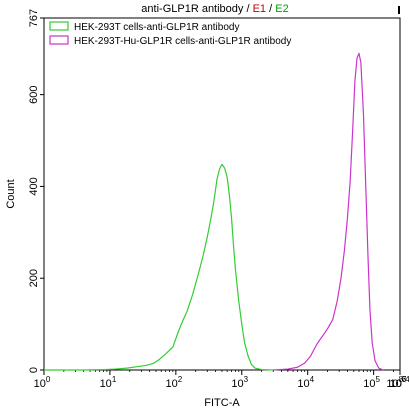 The width and height of the screenshot is (409, 412). I want to click on x-tick-label: 10⁵, so click(371, 382).